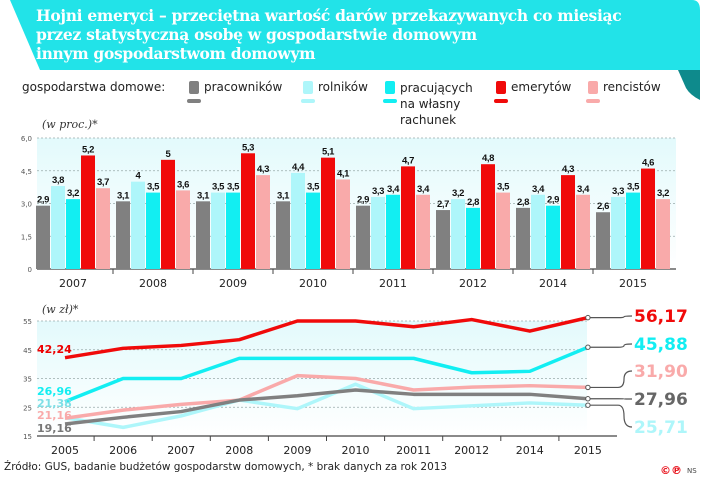  What do you see at coordinates (123, 450) in the screenshot?
I see `x-tick-label: 2006` at bounding box center [123, 450].